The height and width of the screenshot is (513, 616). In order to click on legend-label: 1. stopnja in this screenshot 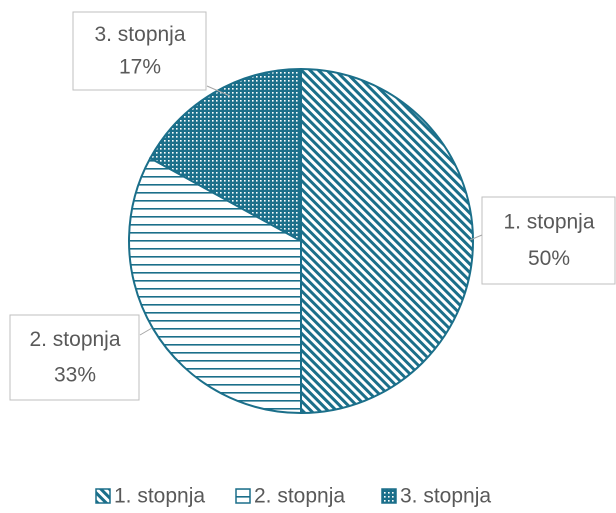, I will do `click(159, 496)`.